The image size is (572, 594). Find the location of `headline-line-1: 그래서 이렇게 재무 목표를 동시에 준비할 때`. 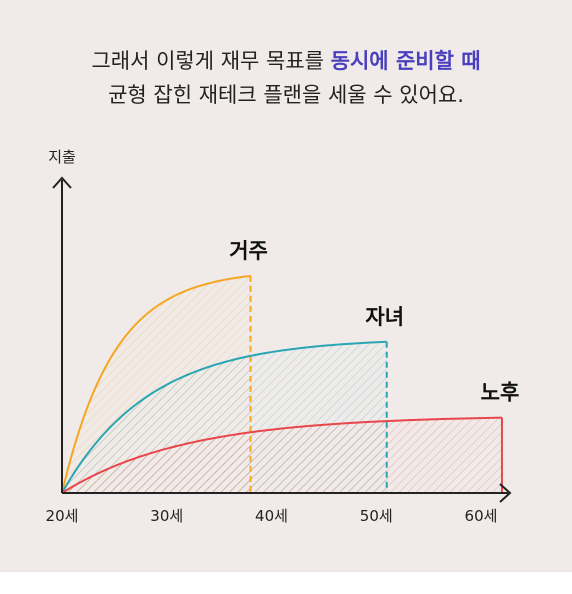

headline-line-1: 그래서 이렇게 재무 목표를 동시에 준비할 때 is located at coordinates (286, 61).